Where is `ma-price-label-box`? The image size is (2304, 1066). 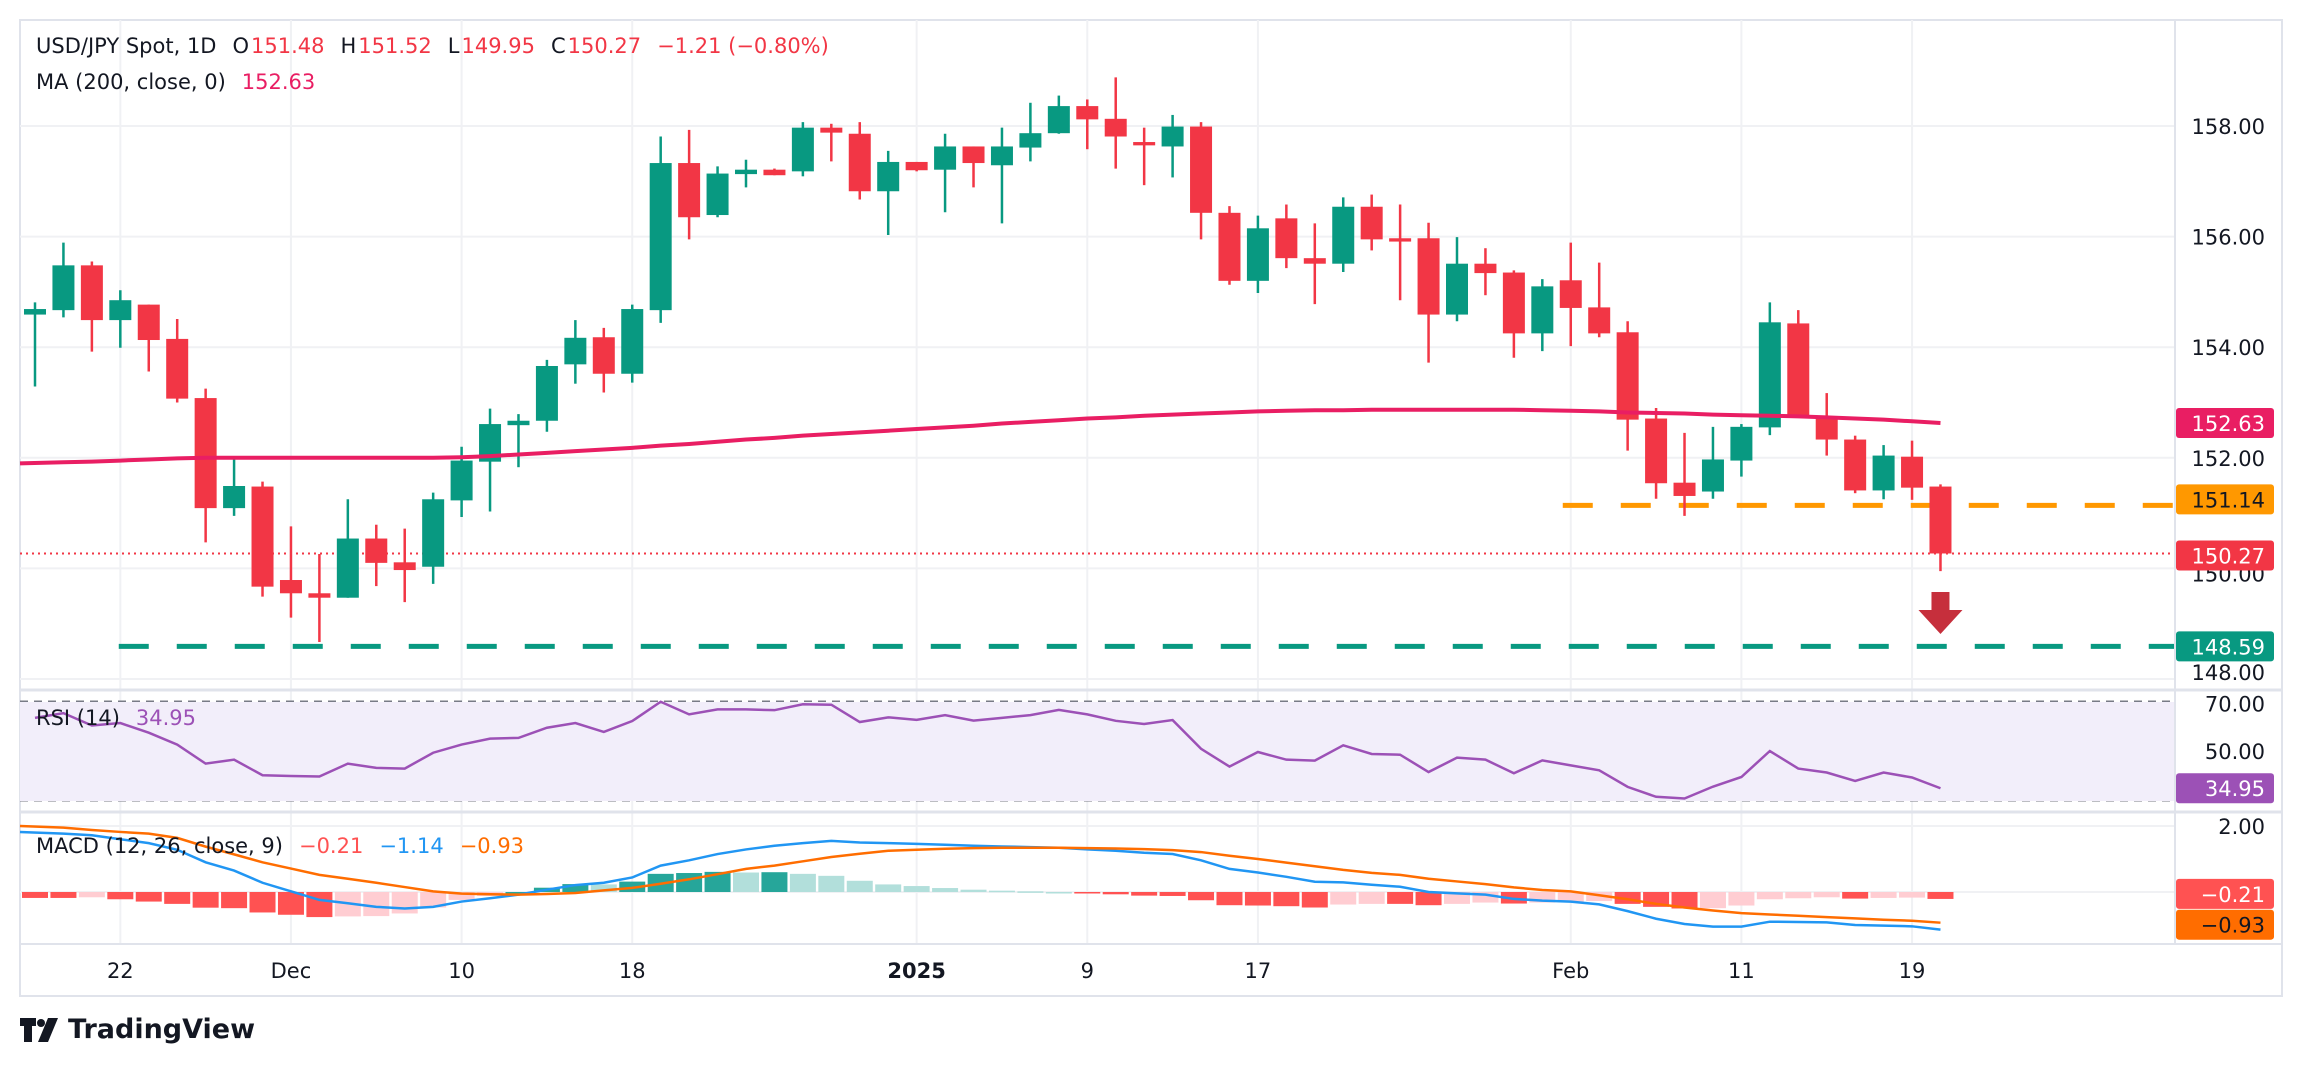 ma-price-label-box is located at coordinates (2225, 422).